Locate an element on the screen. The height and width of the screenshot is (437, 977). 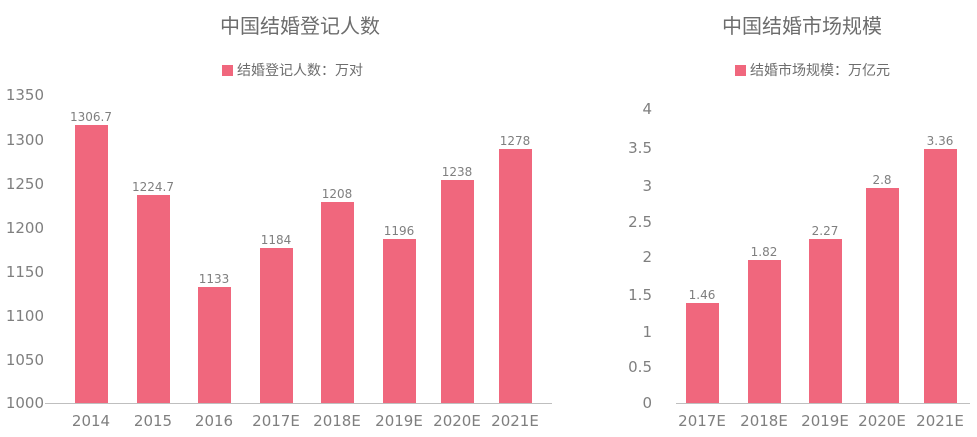
x-tick: 2014 is located at coordinates (91, 421).